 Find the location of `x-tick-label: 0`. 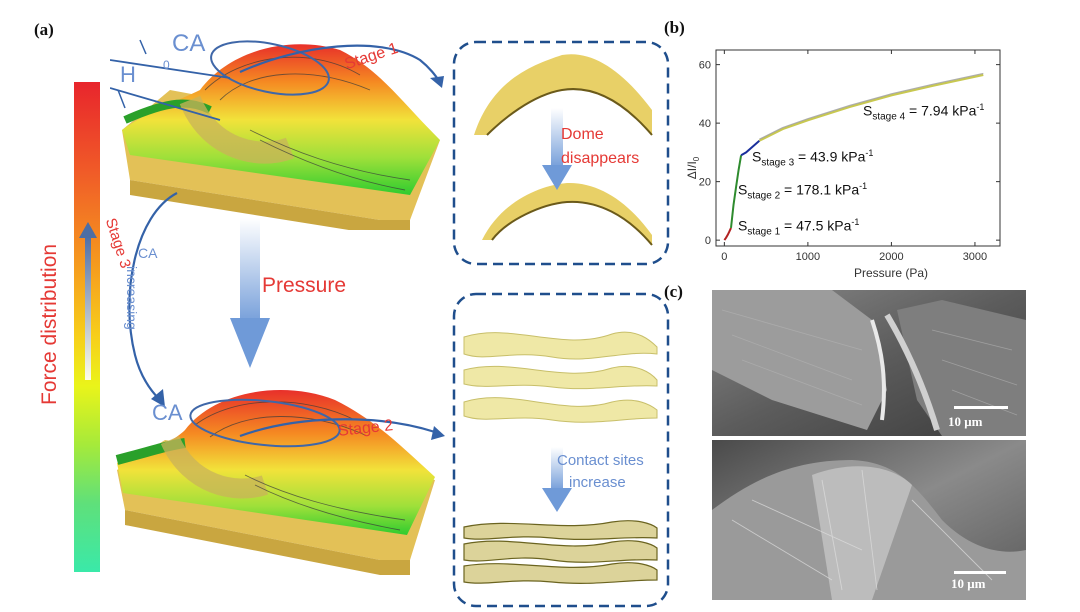

x-tick-label: 0 is located at coordinates (724, 257).